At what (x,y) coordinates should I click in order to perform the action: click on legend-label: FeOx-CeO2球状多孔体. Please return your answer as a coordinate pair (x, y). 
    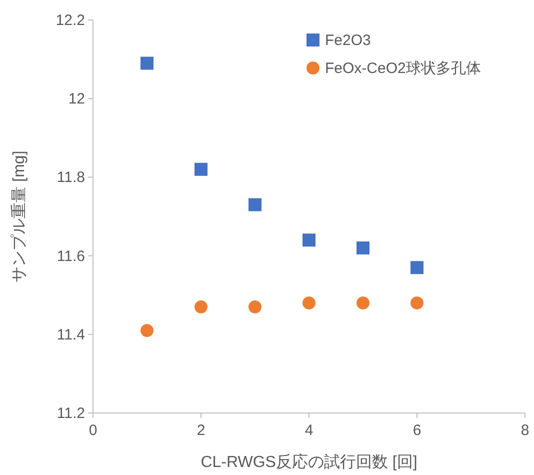
    Looking at the image, I should click on (403, 68).